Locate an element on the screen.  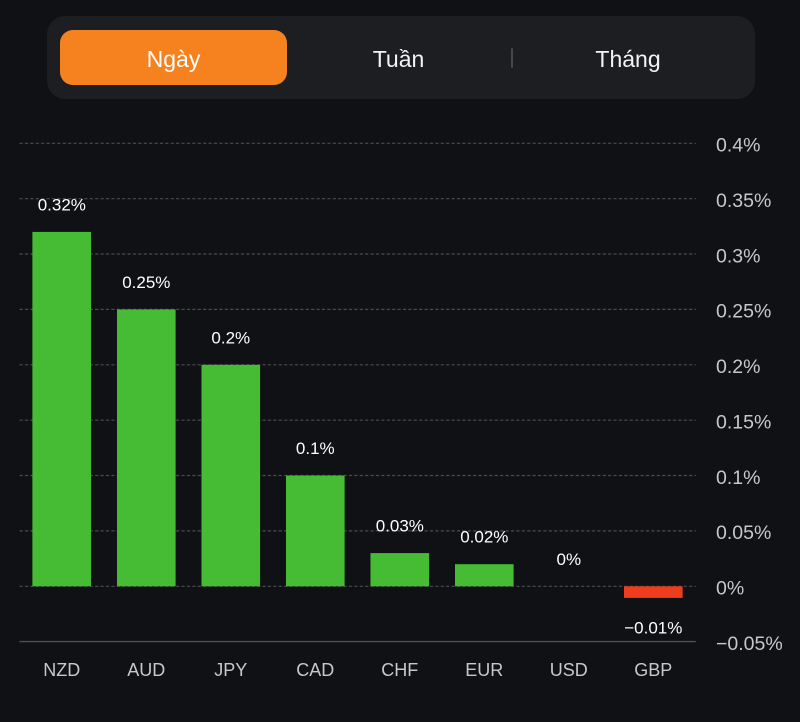
svg-text: EUR is located at coordinates (484, 670).